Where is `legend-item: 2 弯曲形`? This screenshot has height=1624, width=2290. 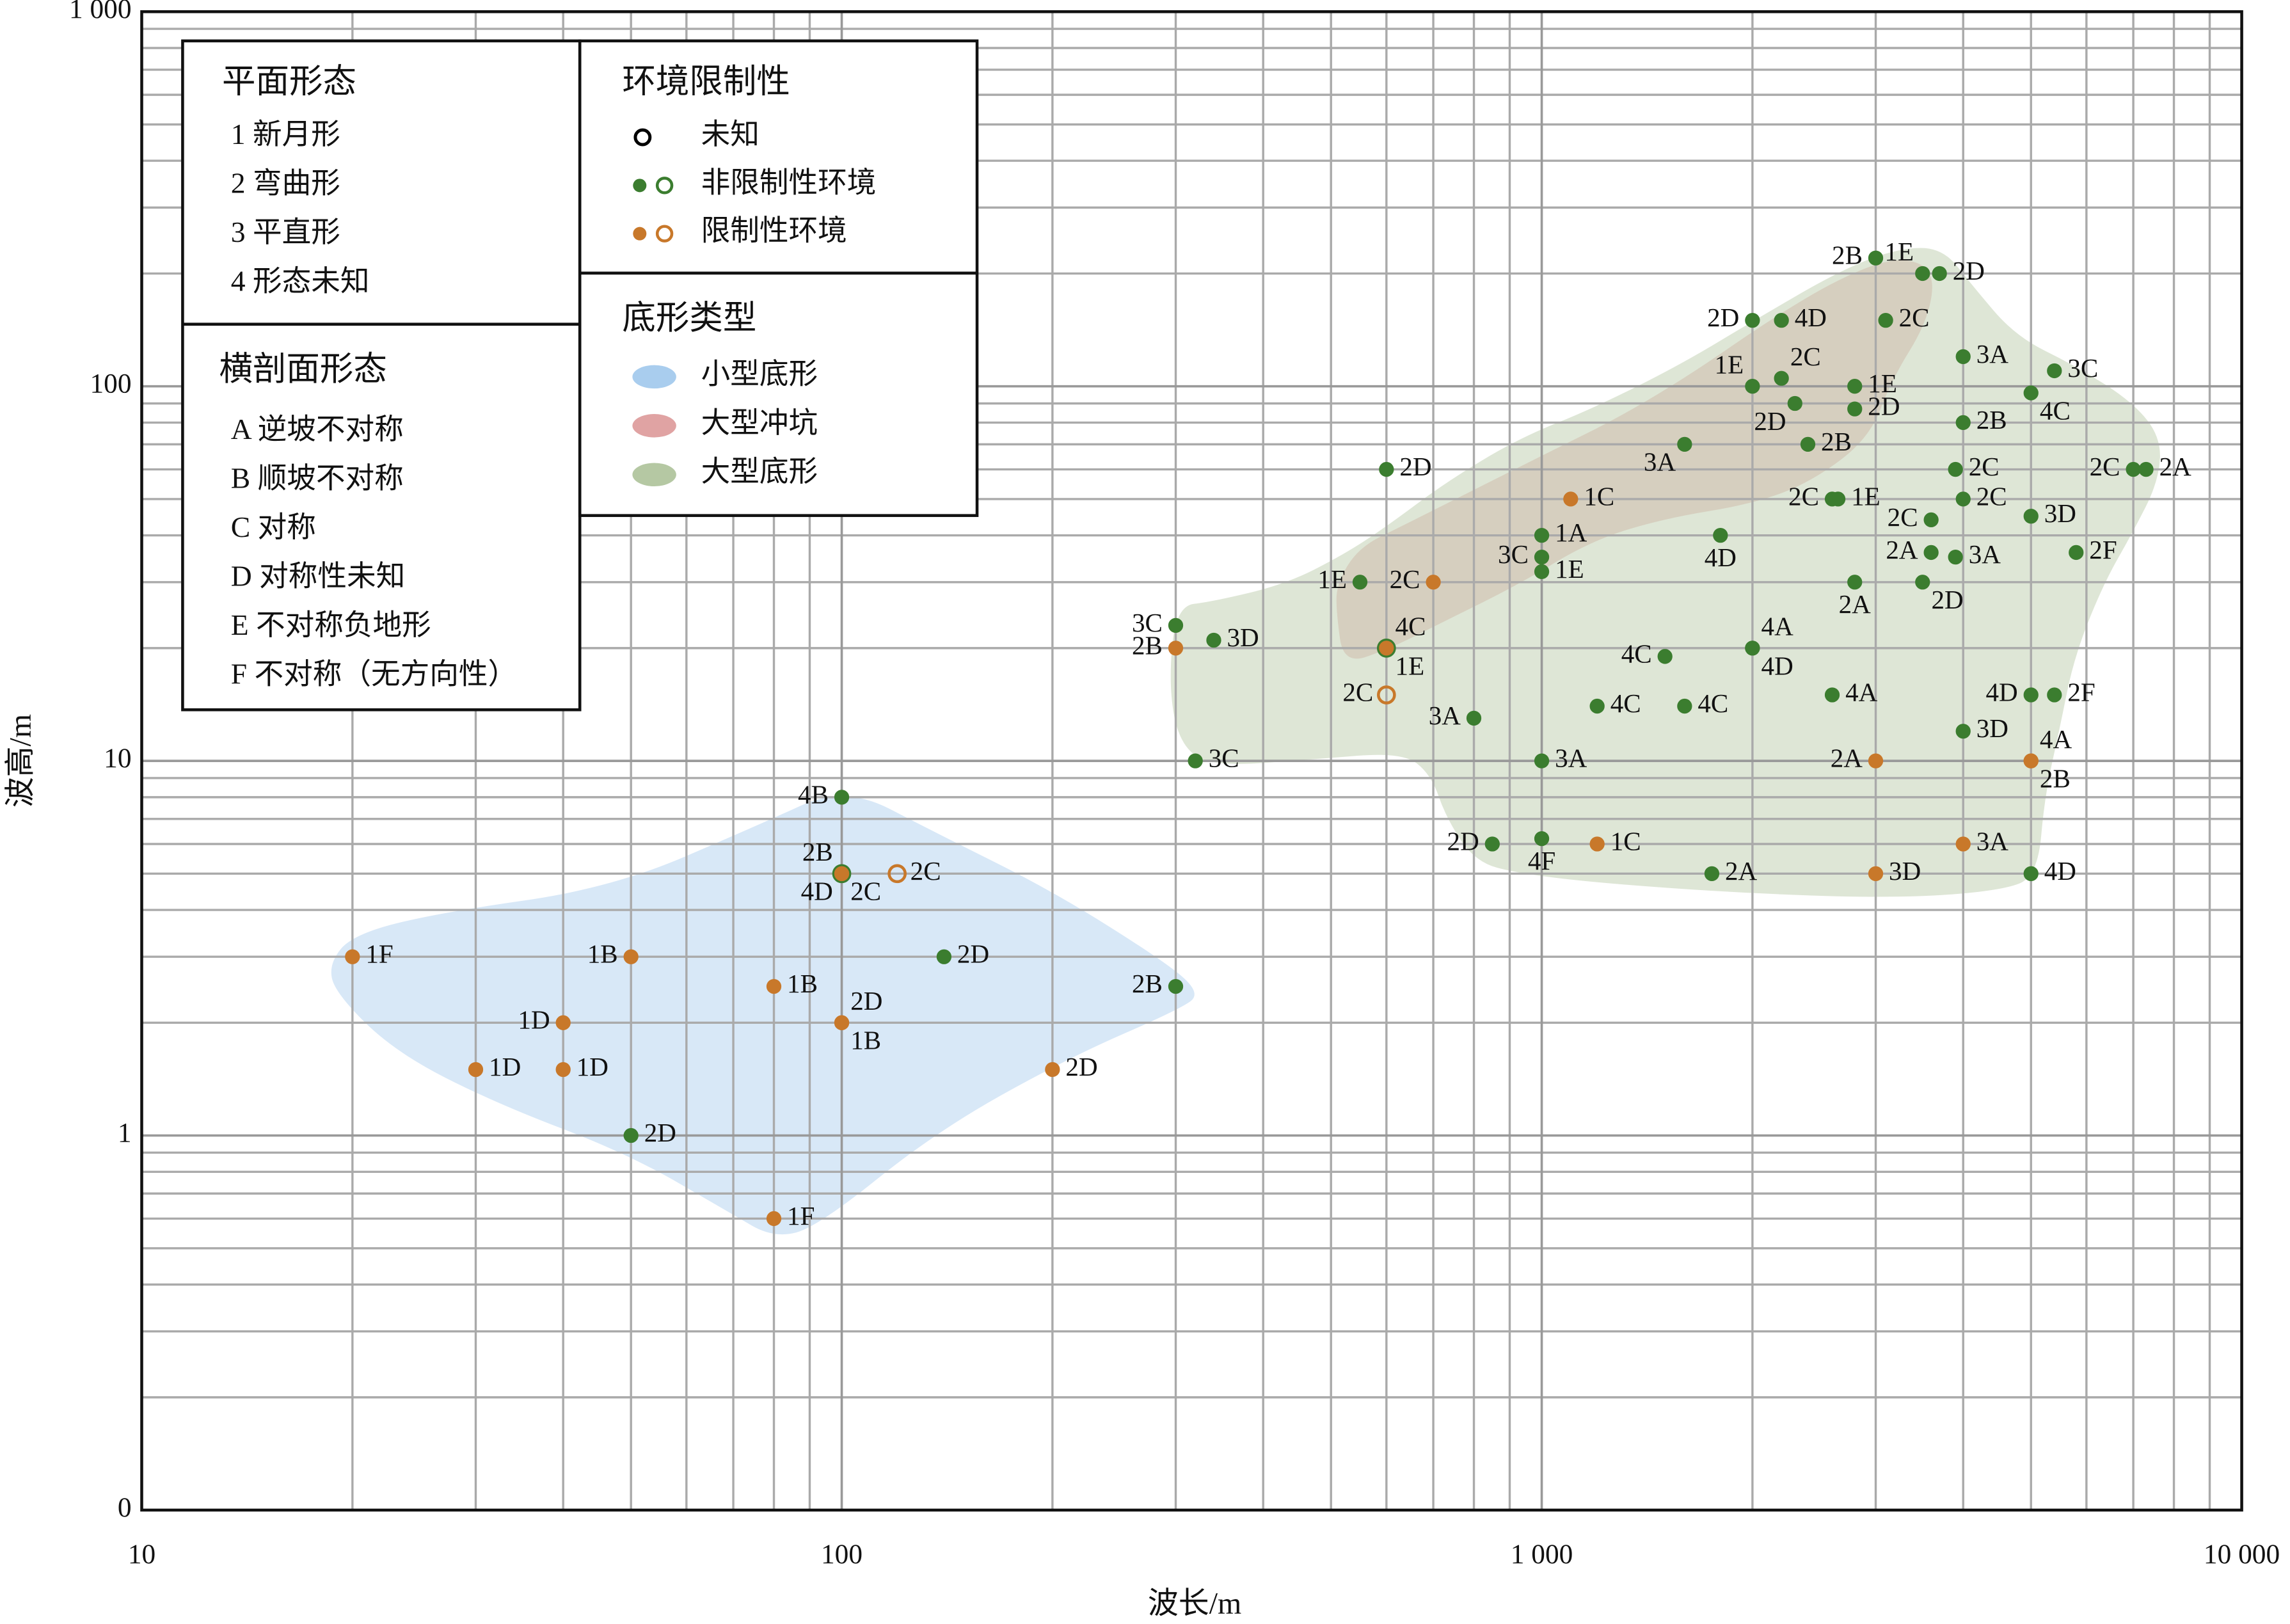
legend-item: 2 弯曲形 is located at coordinates (285, 182).